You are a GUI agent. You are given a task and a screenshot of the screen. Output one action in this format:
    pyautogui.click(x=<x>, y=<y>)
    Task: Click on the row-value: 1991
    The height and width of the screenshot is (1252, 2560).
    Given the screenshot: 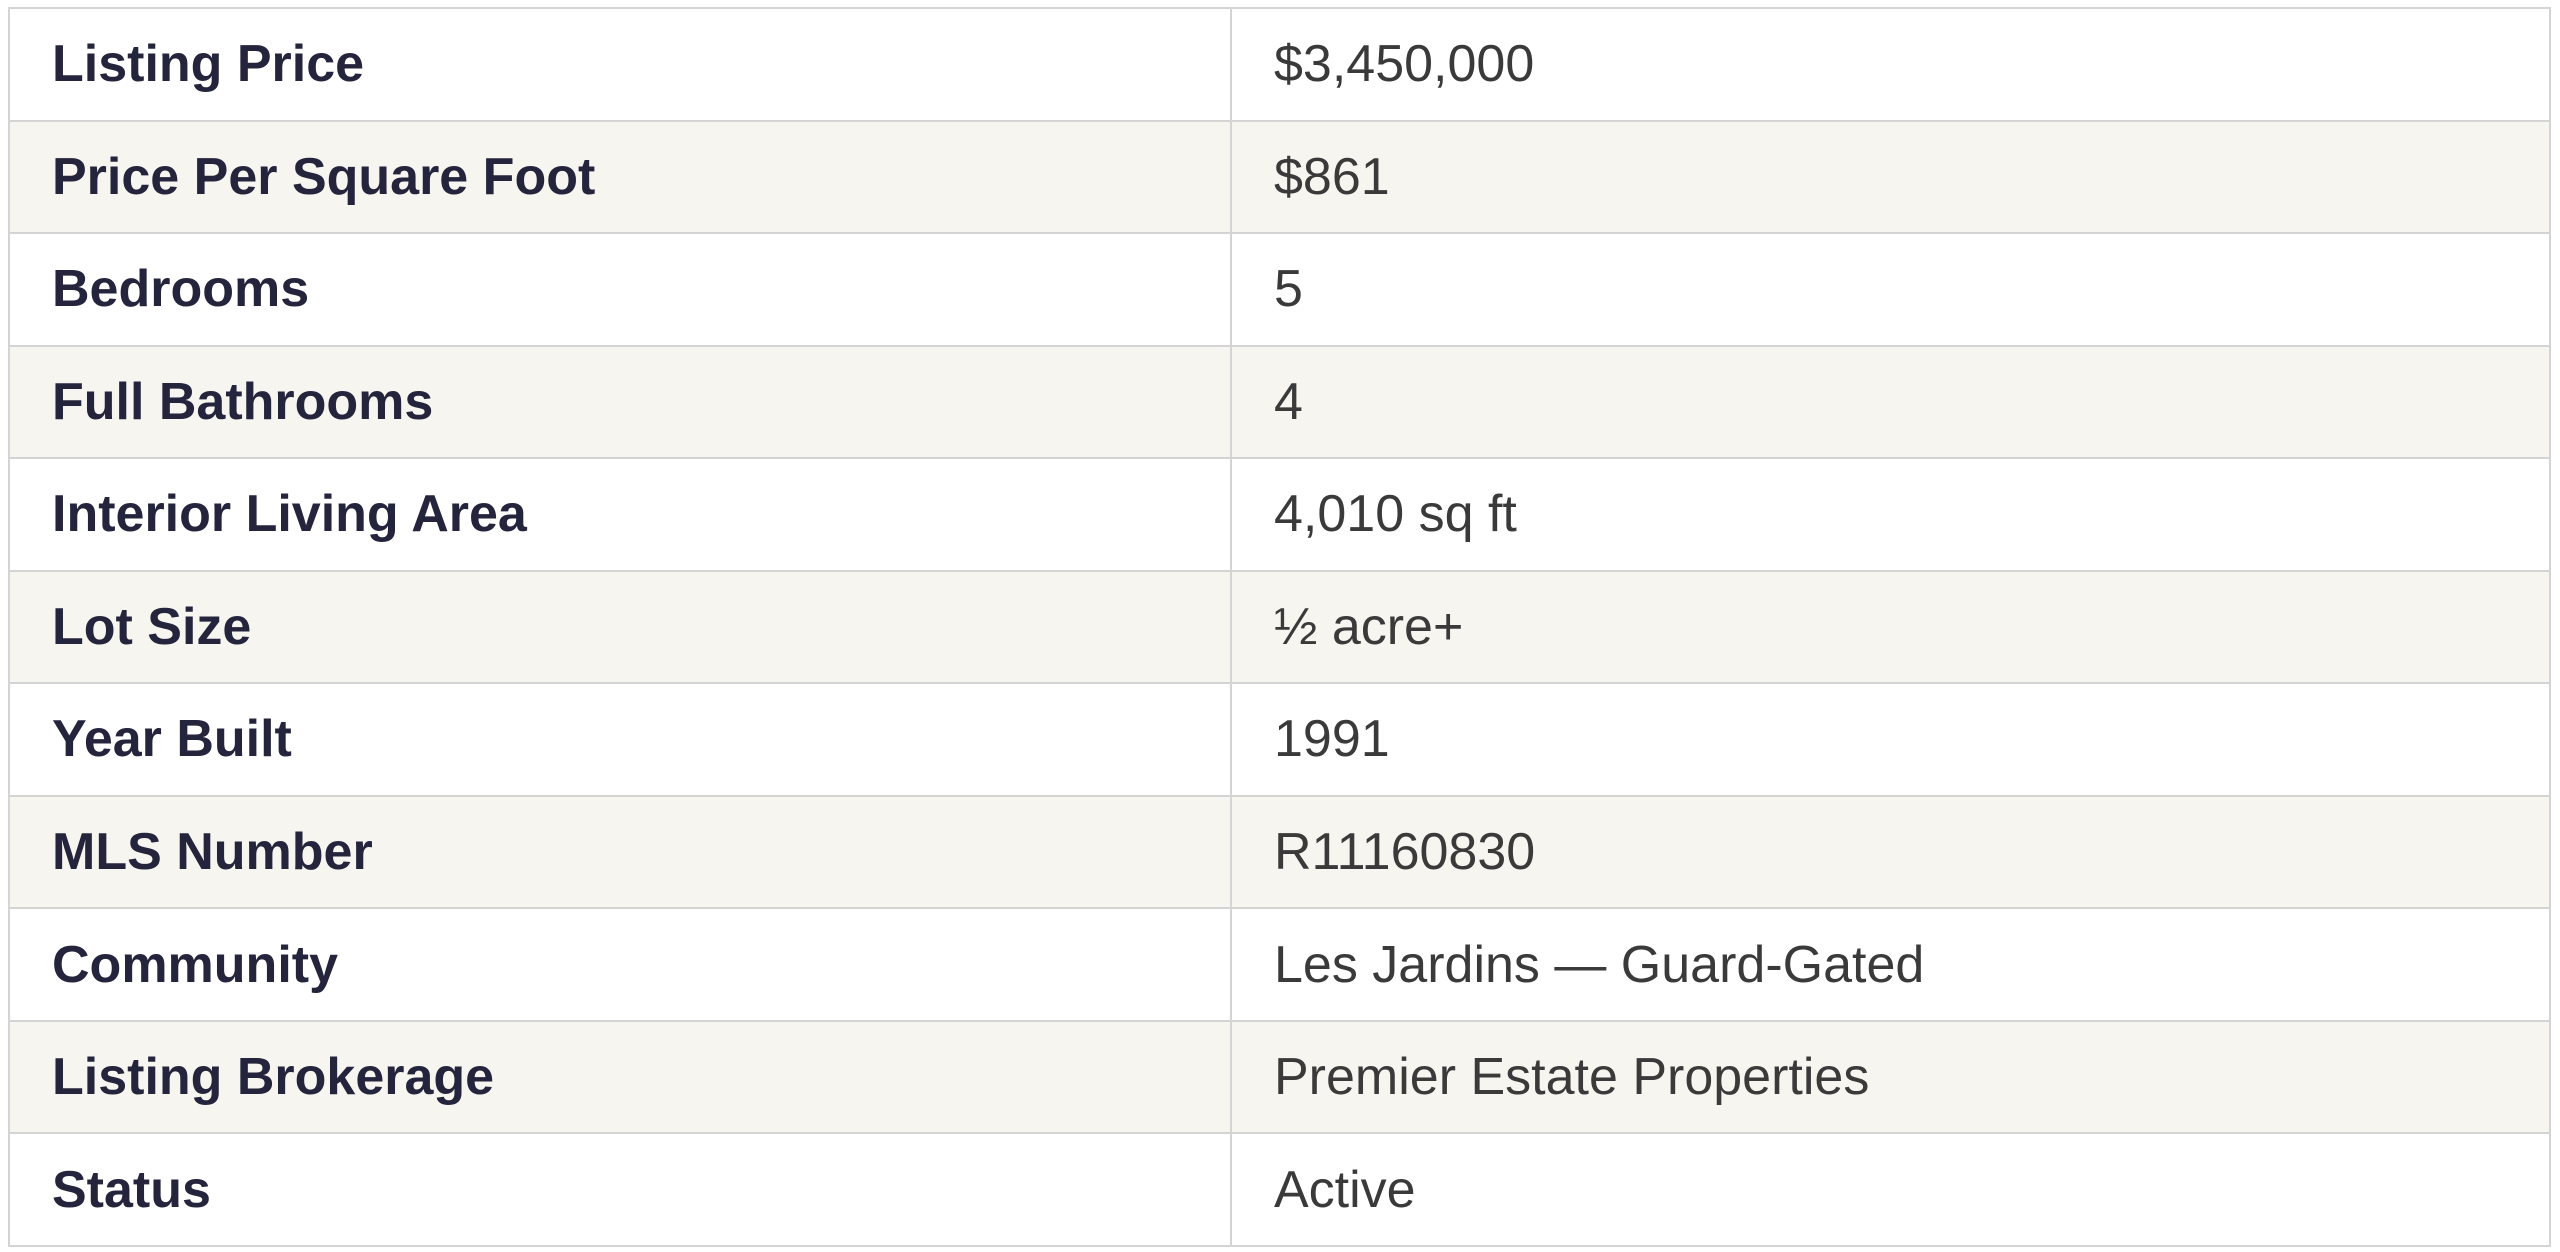 What is the action you would take?
    pyautogui.click(x=1890, y=739)
    